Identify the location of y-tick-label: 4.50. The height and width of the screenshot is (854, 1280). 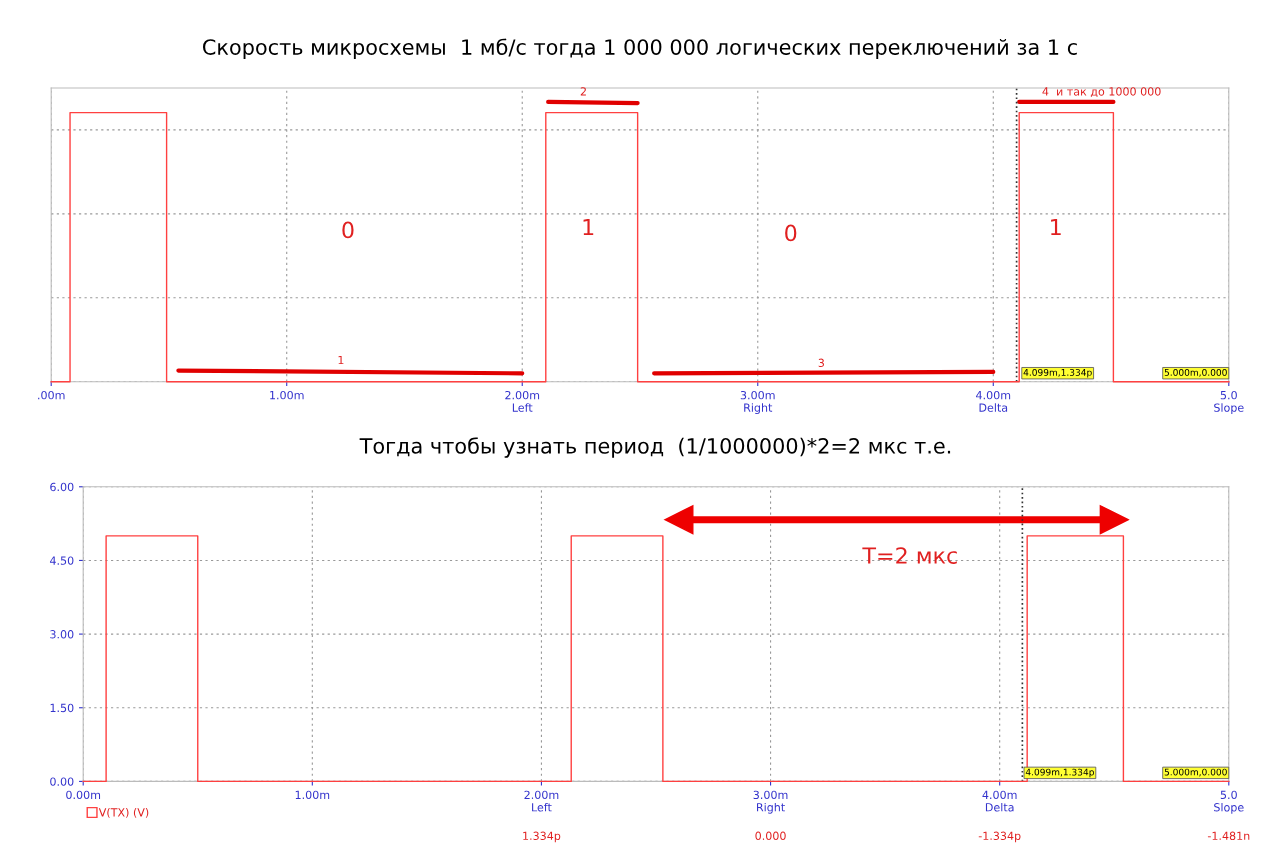
(61, 560).